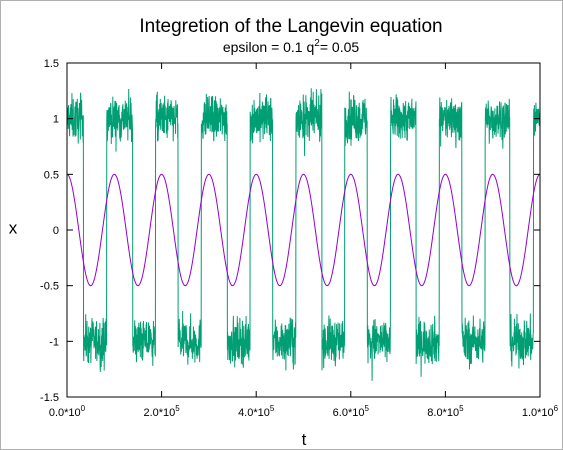 This screenshot has height=450, width=563. Describe the element at coordinates (445, 411) in the screenshot. I see `x-tick-label: 8.0*105` at that location.